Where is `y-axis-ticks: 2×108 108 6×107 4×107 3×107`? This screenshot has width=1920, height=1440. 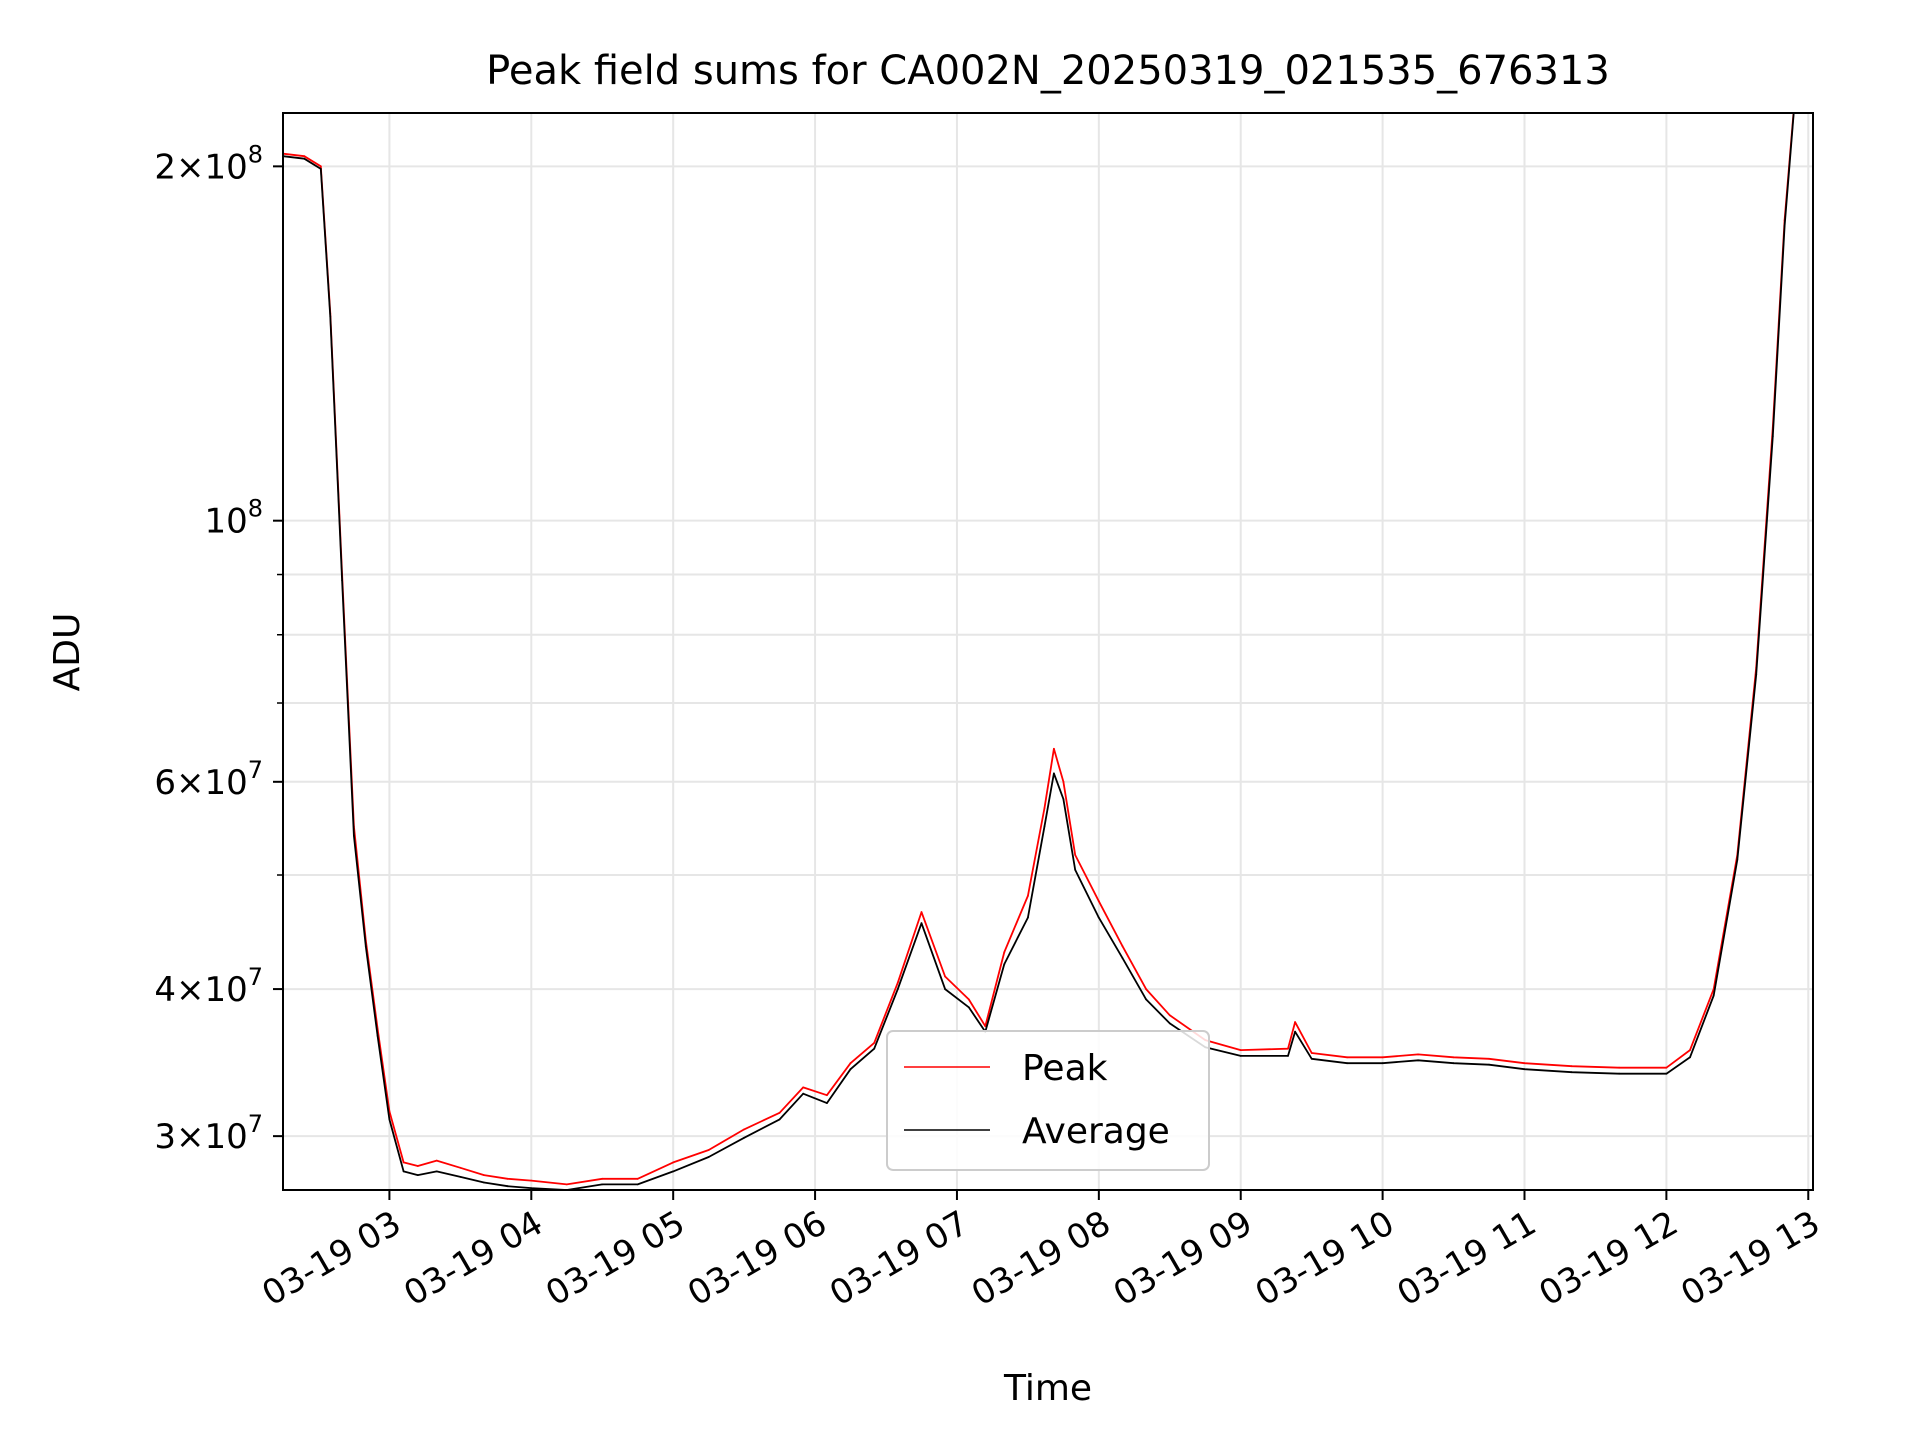 y-axis-ticks: 2×108 108 6×107 4×107 3×107 is located at coordinates (218, 648).